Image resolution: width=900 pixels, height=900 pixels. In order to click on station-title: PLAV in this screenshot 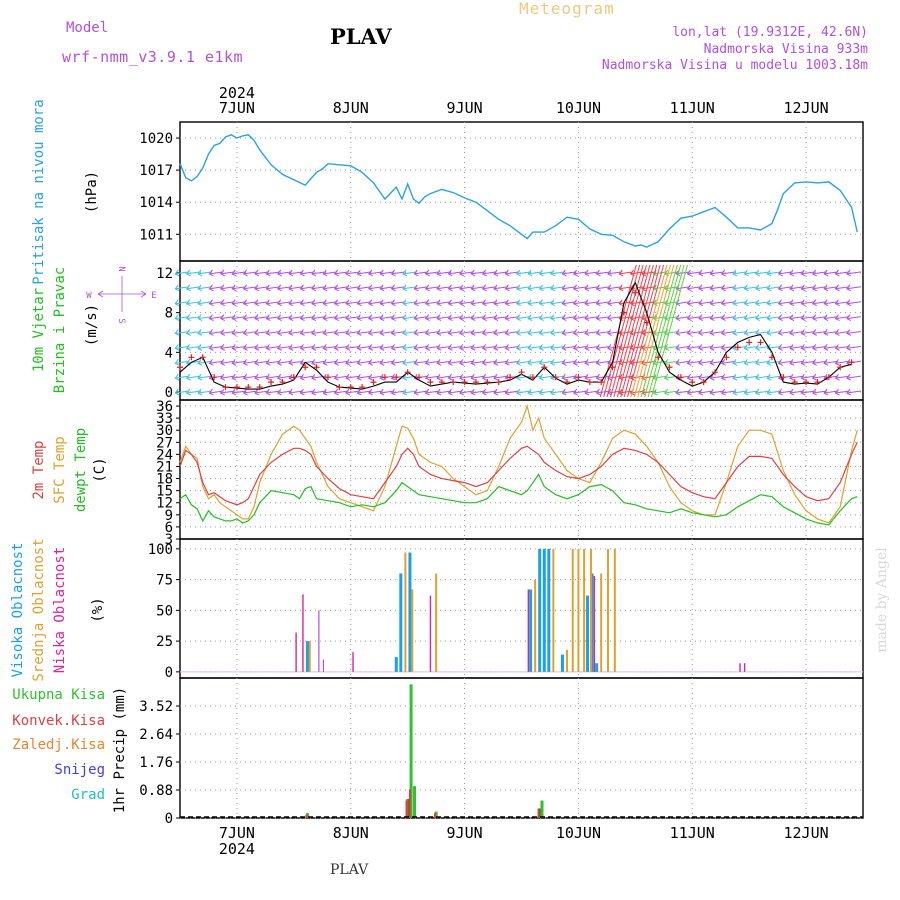, I will do `click(361, 36)`.